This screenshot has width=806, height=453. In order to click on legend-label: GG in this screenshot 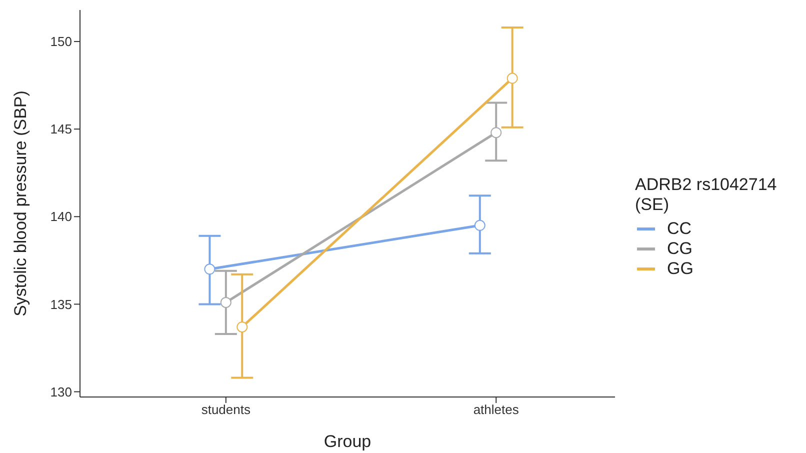, I will do `click(680, 268)`.